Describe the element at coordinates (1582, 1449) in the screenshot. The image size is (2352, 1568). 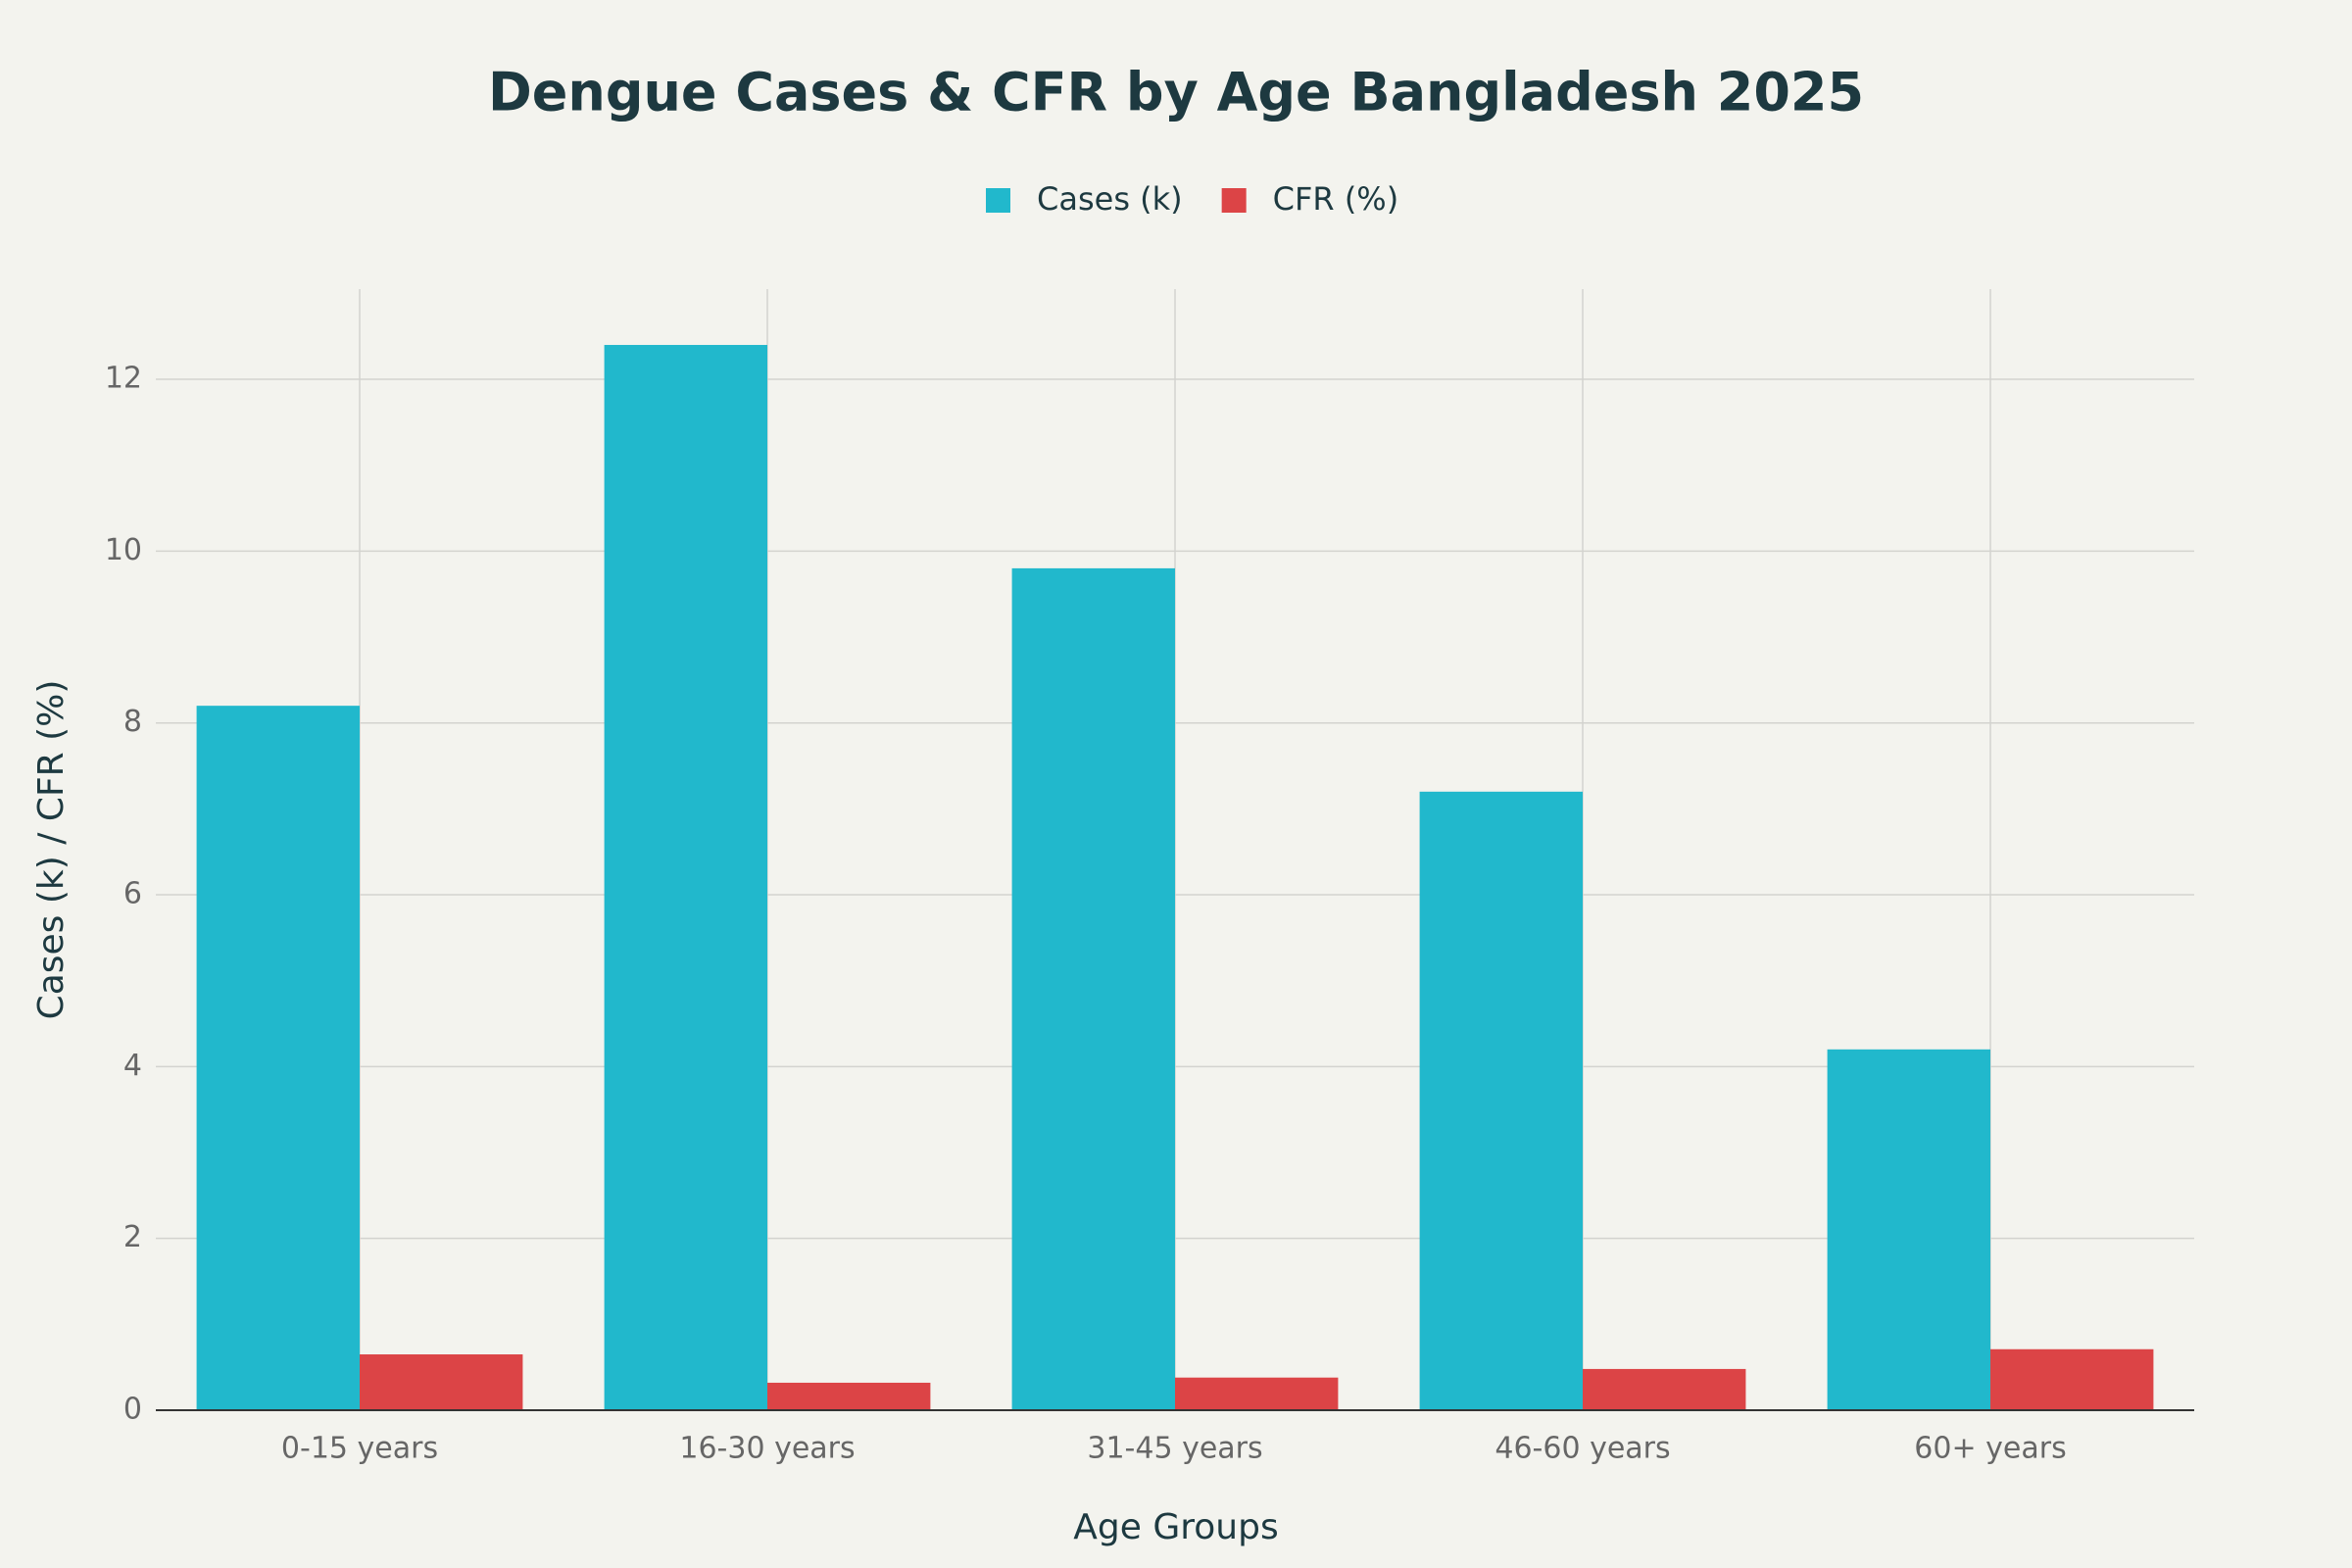
I see `x-tick-label: 46-60 years` at that location.